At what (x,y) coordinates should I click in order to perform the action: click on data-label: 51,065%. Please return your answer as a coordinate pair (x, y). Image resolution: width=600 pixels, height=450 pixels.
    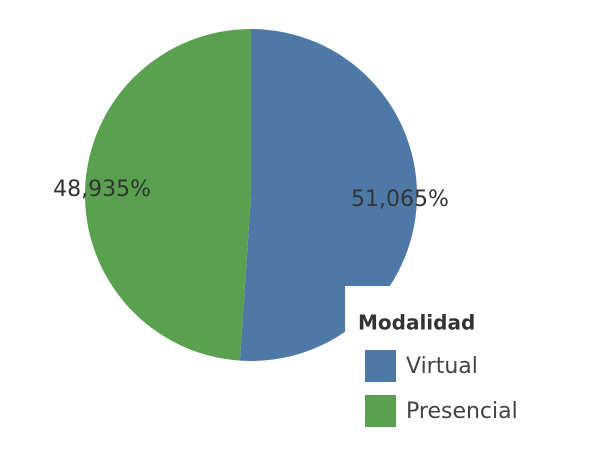
    Looking at the image, I should click on (400, 199).